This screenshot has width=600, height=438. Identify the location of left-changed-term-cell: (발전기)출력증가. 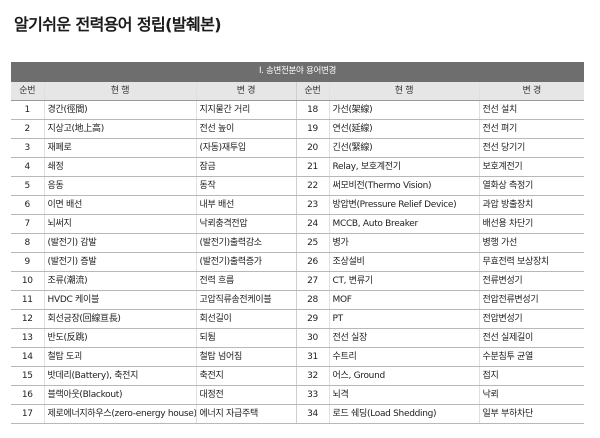
(245, 262).